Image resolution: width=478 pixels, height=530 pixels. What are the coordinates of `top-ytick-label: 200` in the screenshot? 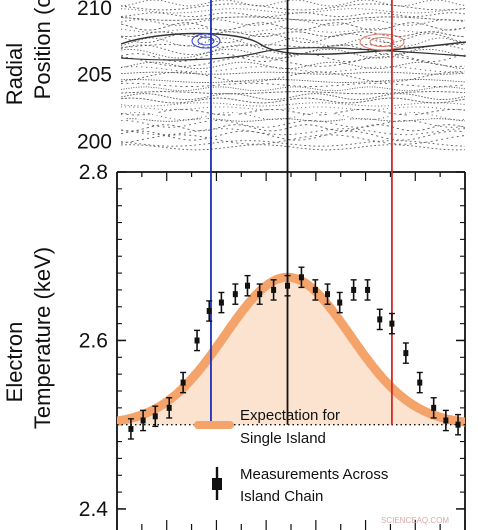 It's located at (94, 141).